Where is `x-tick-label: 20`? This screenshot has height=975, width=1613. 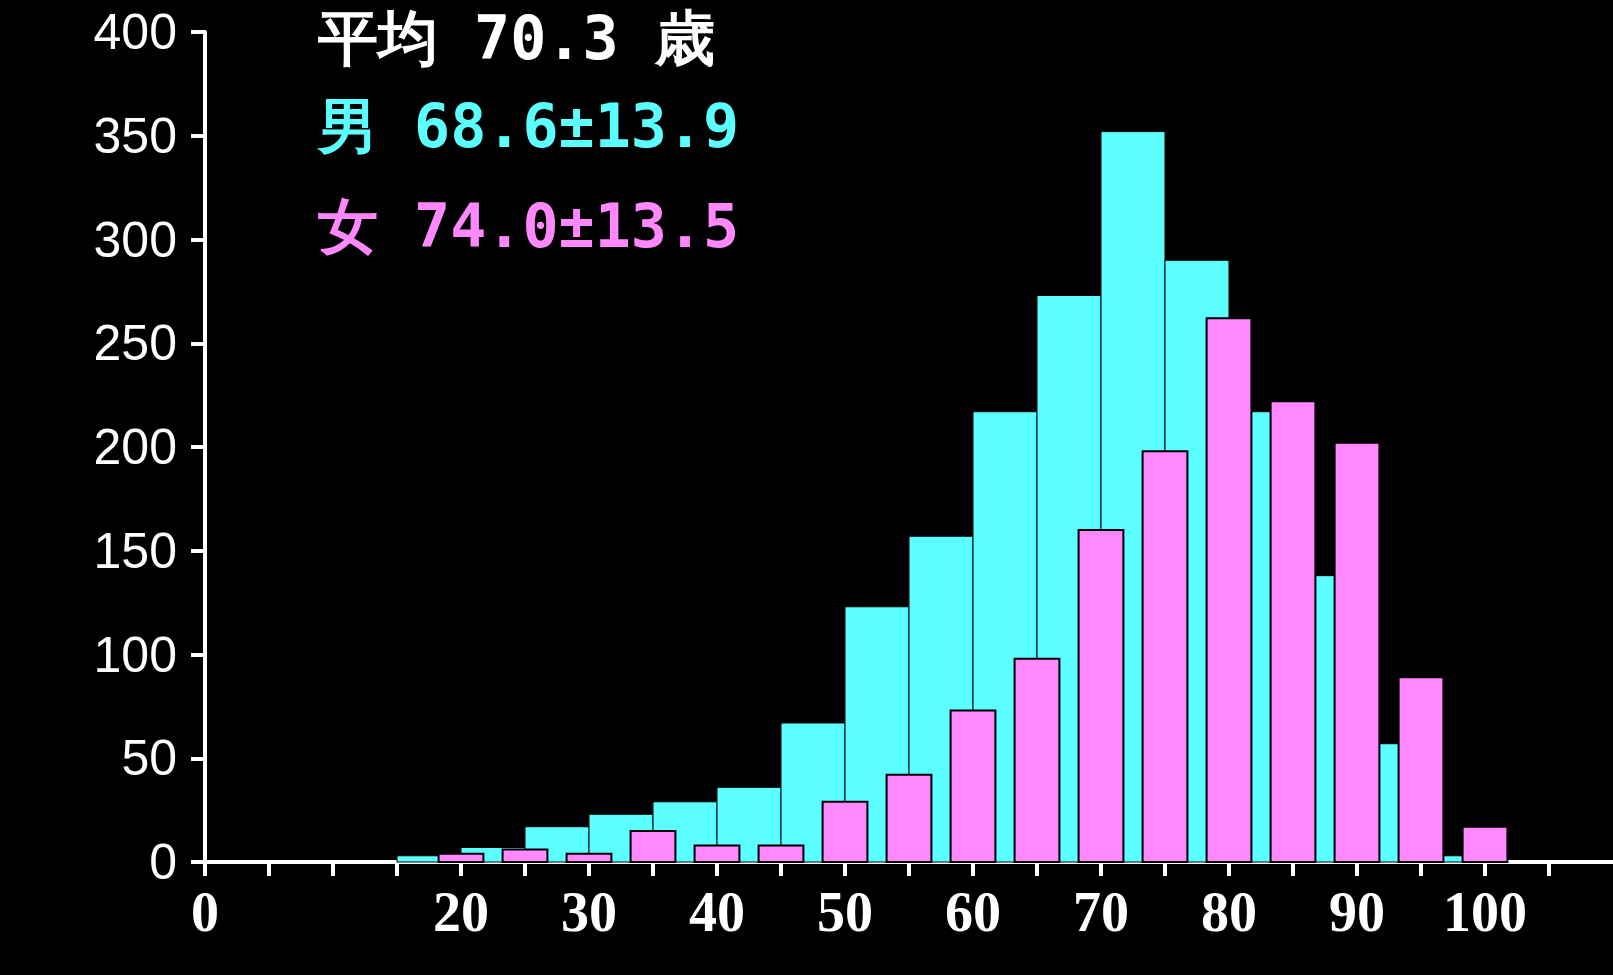 x-tick-label: 20 is located at coordinates (461, 912).